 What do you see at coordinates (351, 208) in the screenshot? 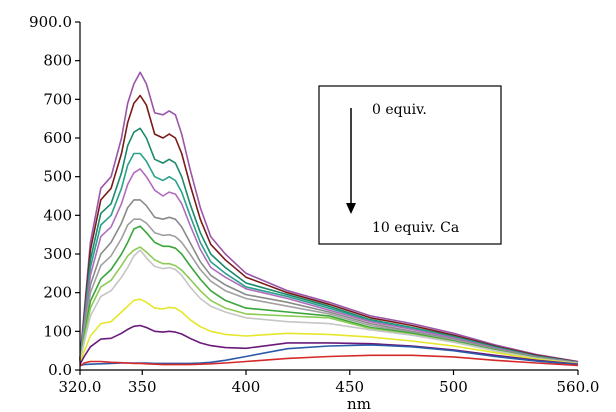
I see `annotation-arrow-head` at bounding box center [351, 208].